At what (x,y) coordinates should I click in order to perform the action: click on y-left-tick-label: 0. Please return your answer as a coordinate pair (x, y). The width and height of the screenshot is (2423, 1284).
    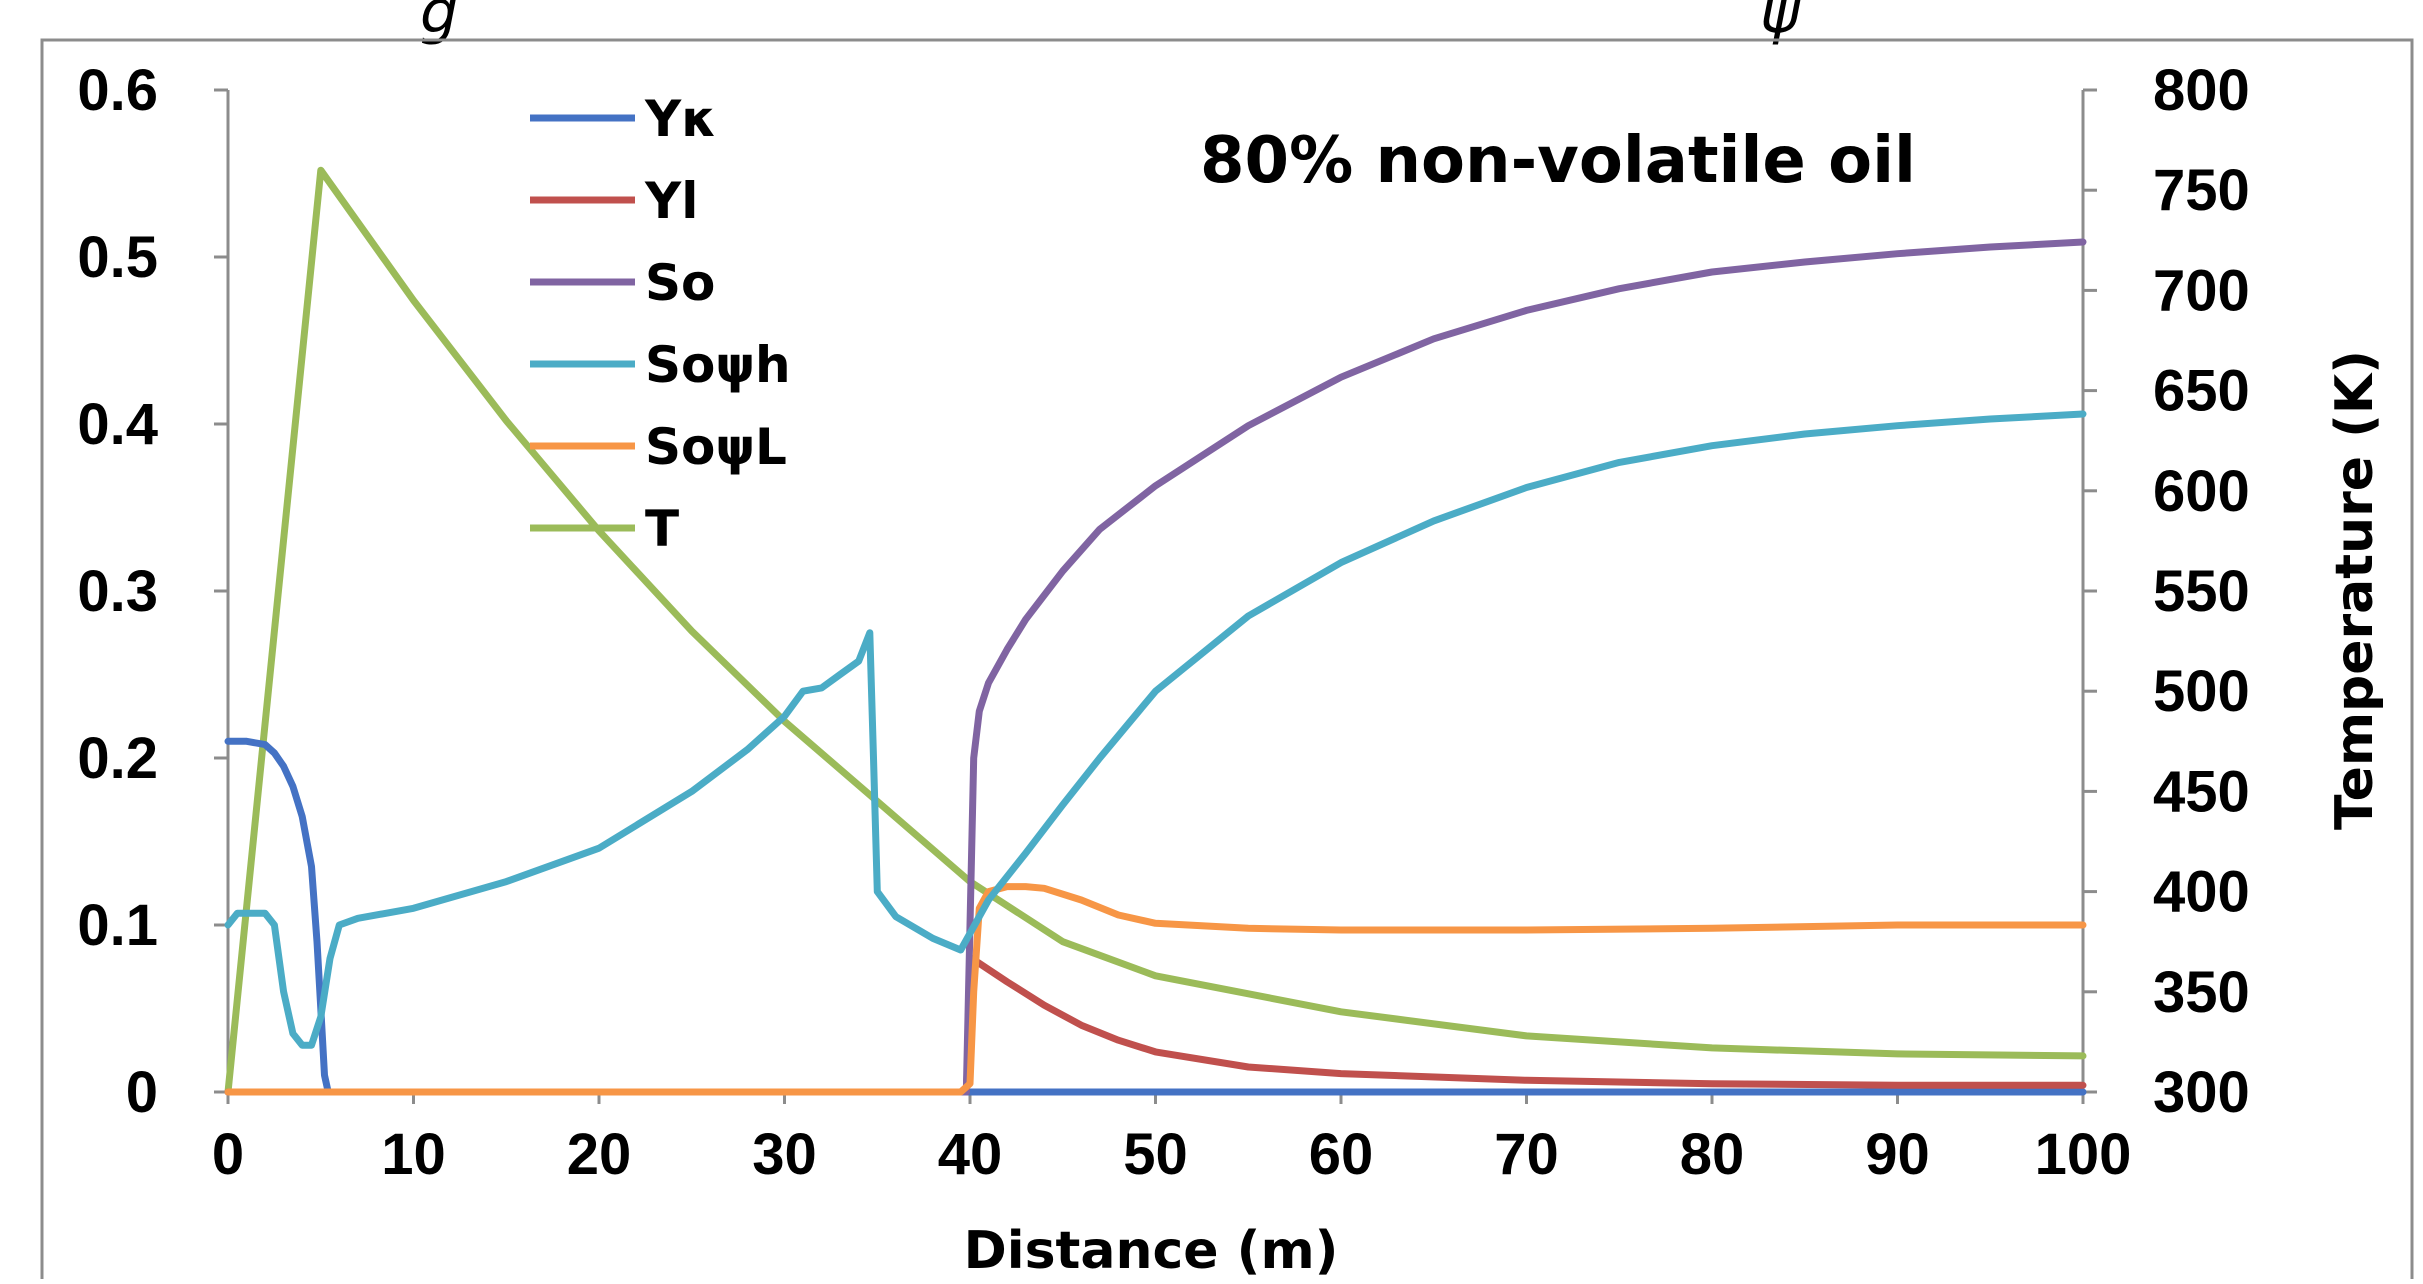
    Looking at the image, I should click on (142, 1092).